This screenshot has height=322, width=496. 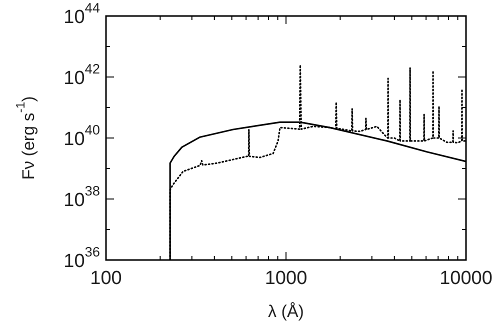 What do you see at coordinates (106, 278) in the screenshot?
I see `x-tick-label: 100` at bounding box center [106, 278].